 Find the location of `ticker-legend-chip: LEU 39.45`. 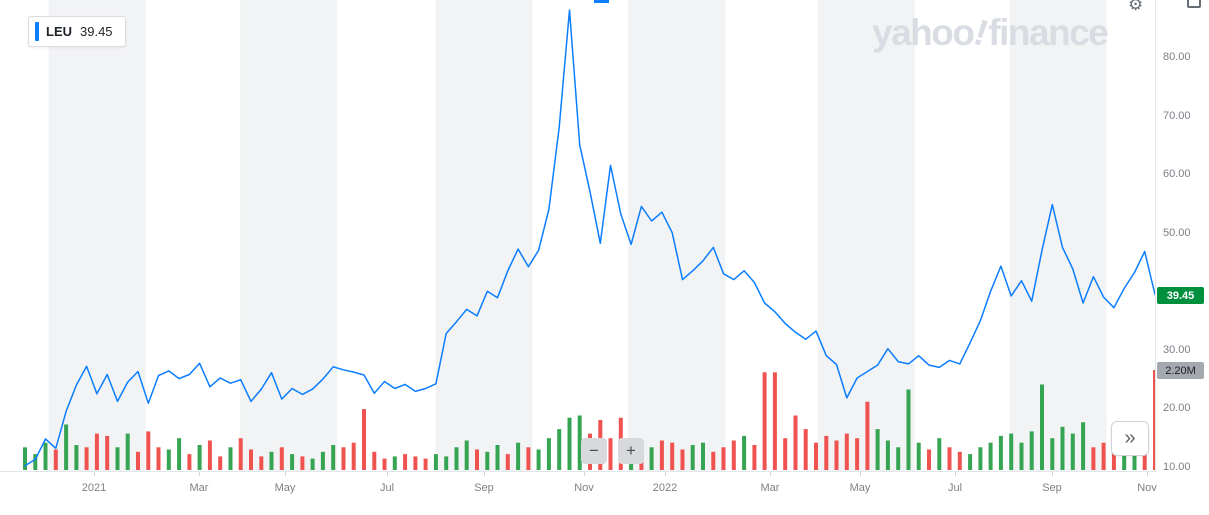

ticker-legend-chip: LEU 39.45 is located at coordinates (77, 31).